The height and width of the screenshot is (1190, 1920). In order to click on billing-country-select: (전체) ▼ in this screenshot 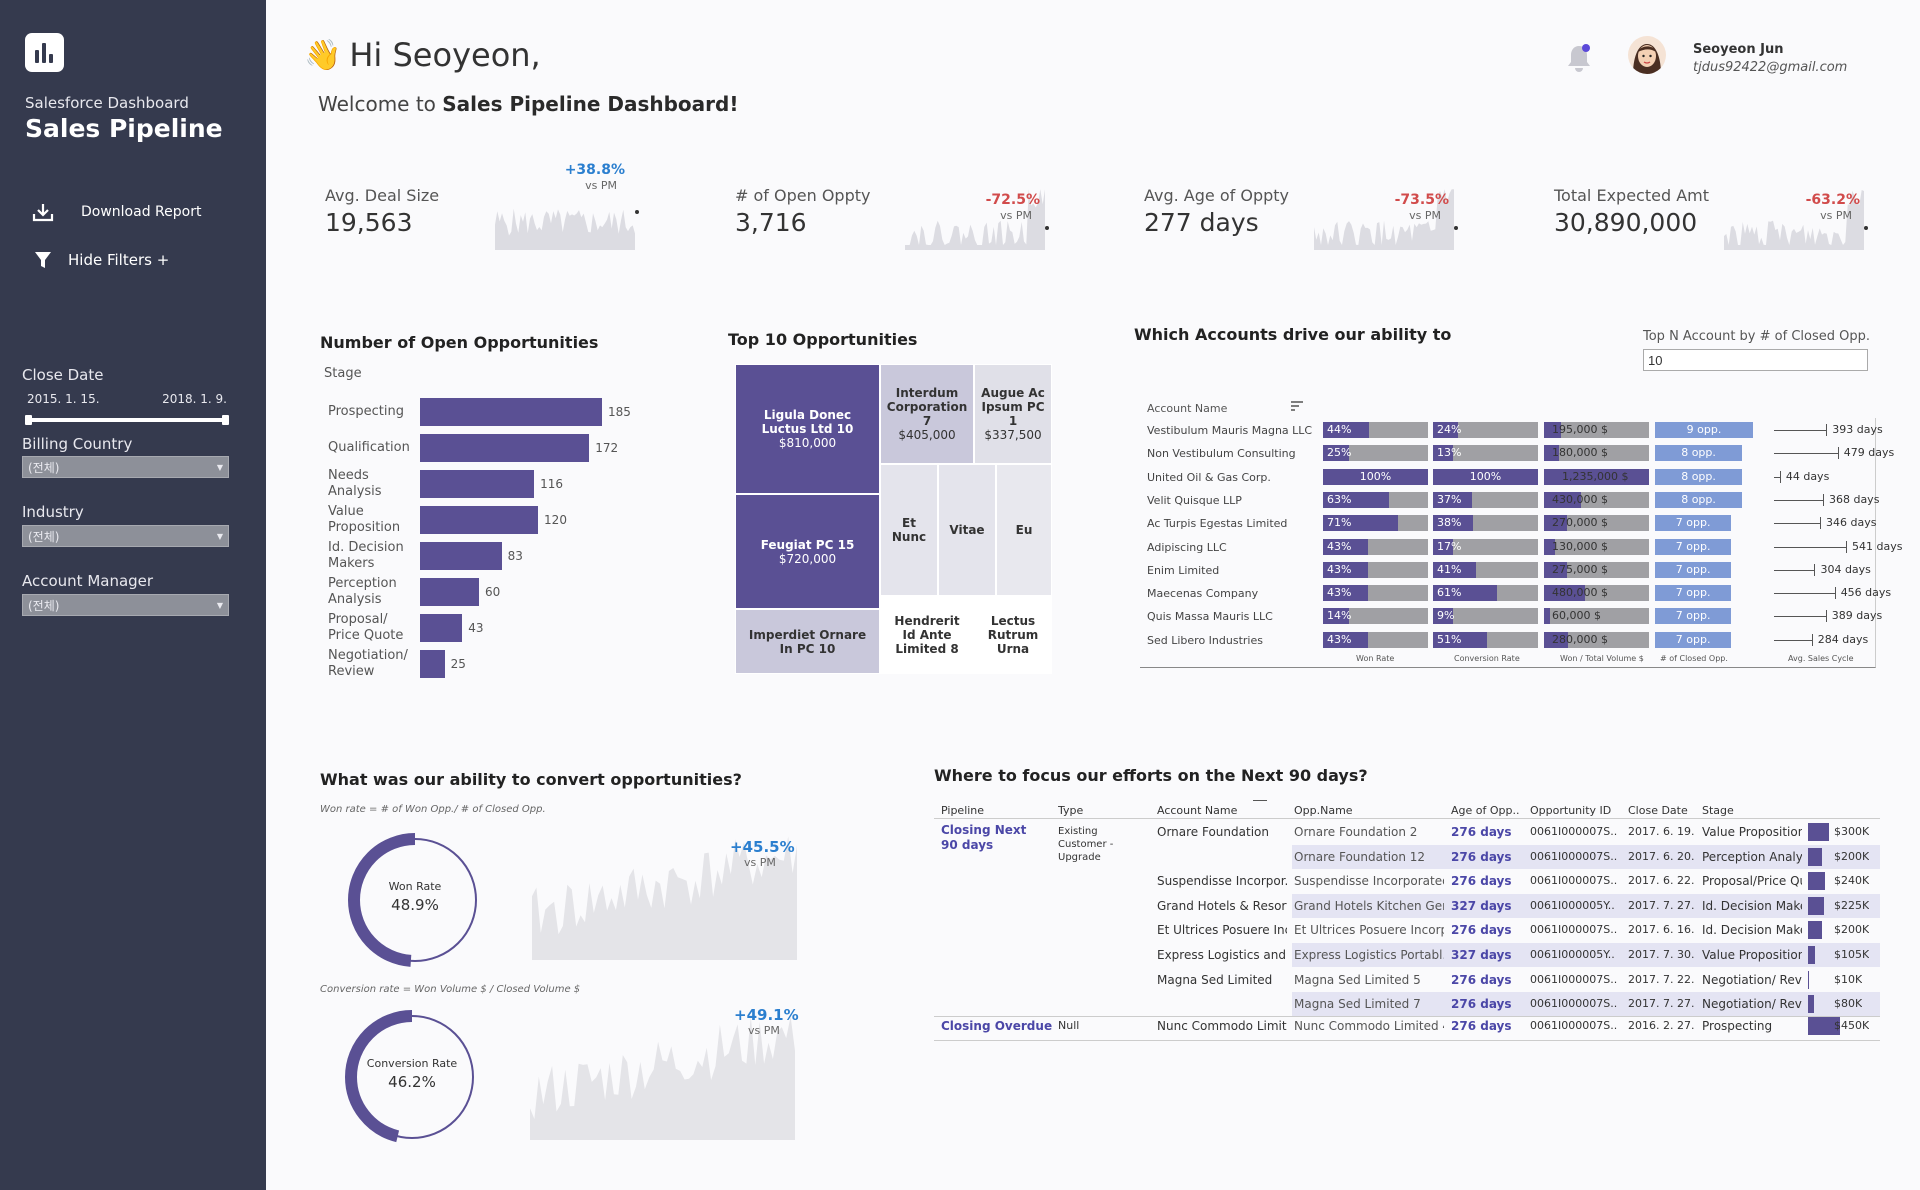, I will do `click(125, 467)`.